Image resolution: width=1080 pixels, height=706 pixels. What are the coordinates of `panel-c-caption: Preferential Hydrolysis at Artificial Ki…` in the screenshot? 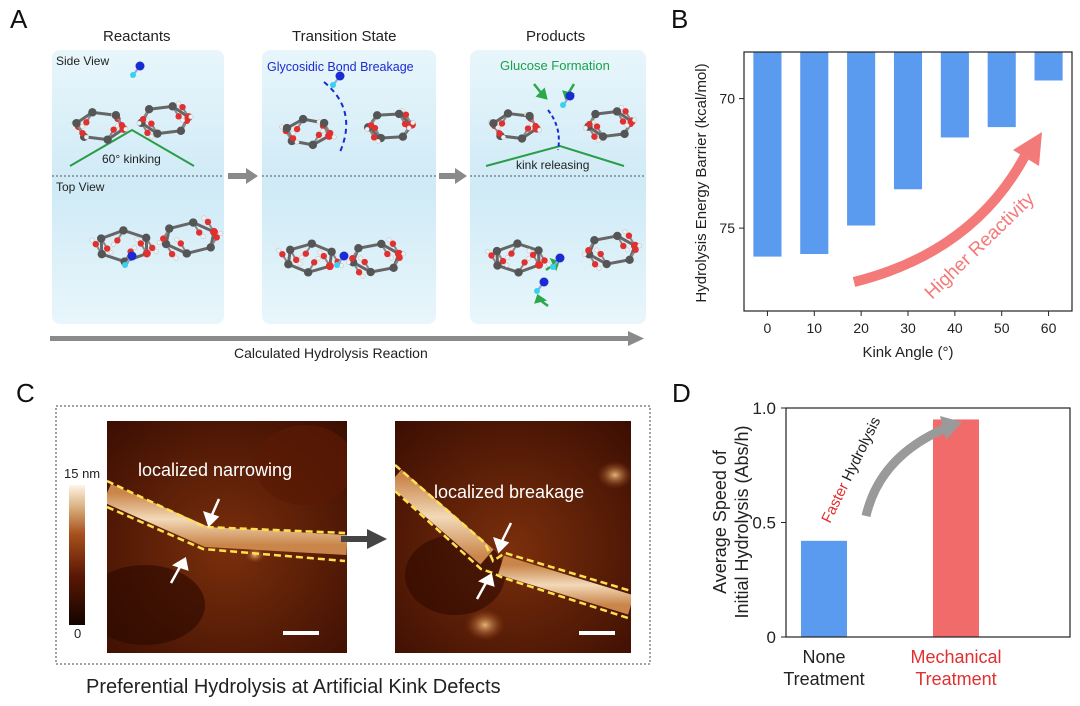 It's located at (293, 687).